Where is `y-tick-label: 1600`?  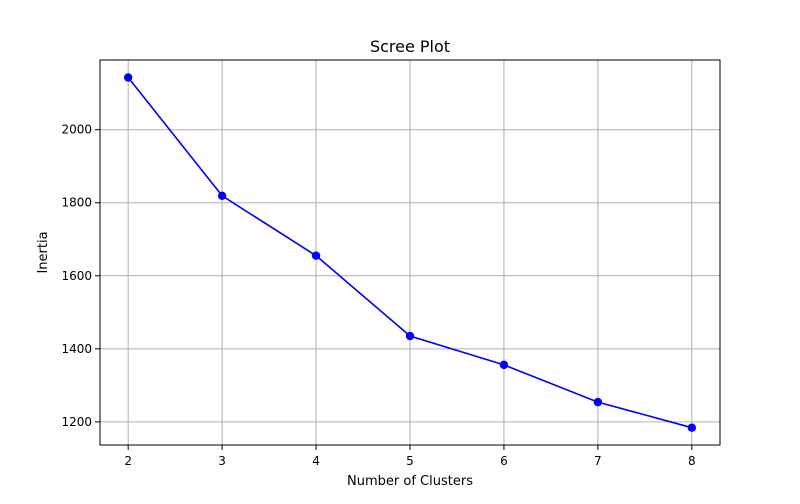 y-tick-label: 1600 is located at coordinates (76, 276).